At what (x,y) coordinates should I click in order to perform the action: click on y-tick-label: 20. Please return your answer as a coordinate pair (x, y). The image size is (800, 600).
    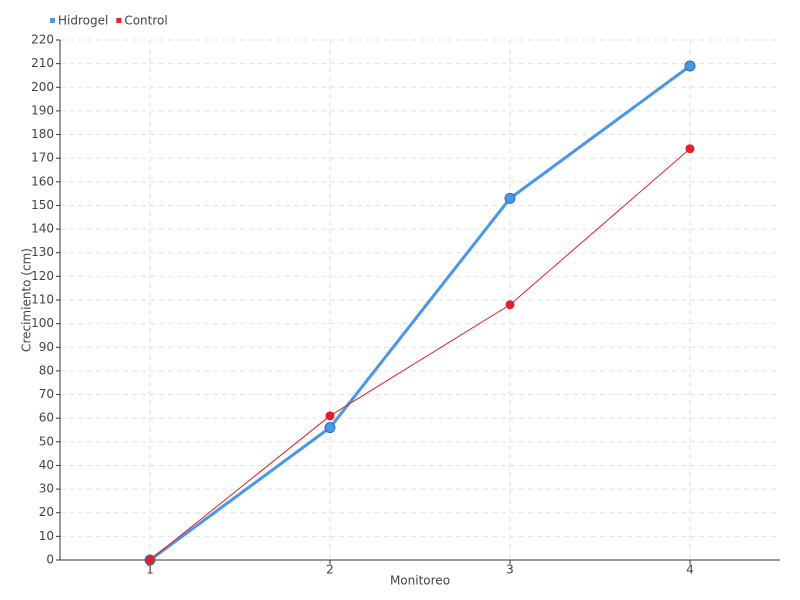
    Looking at the image, I should click on (46, 512).